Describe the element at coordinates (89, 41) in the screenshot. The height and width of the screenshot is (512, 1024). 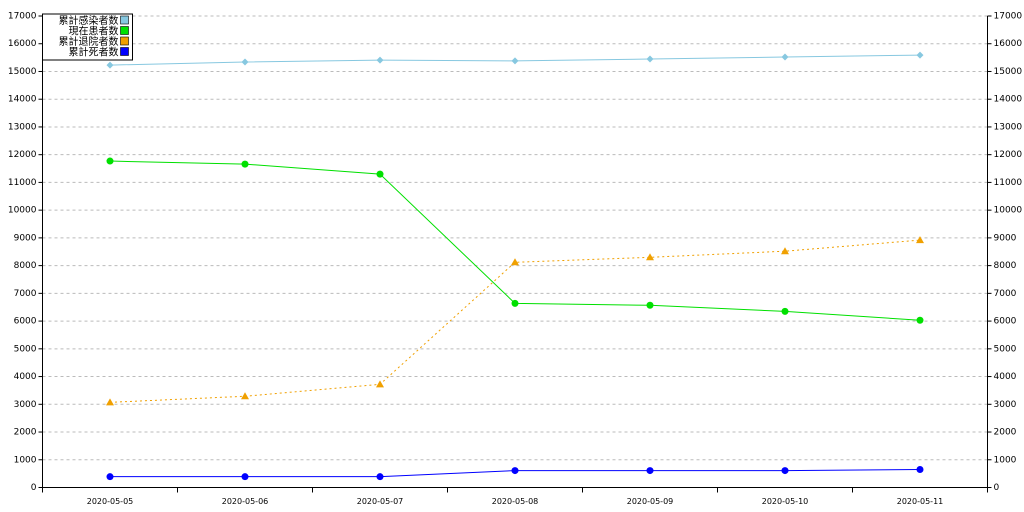
I see `legend-label: 累計退院者数` at that location.